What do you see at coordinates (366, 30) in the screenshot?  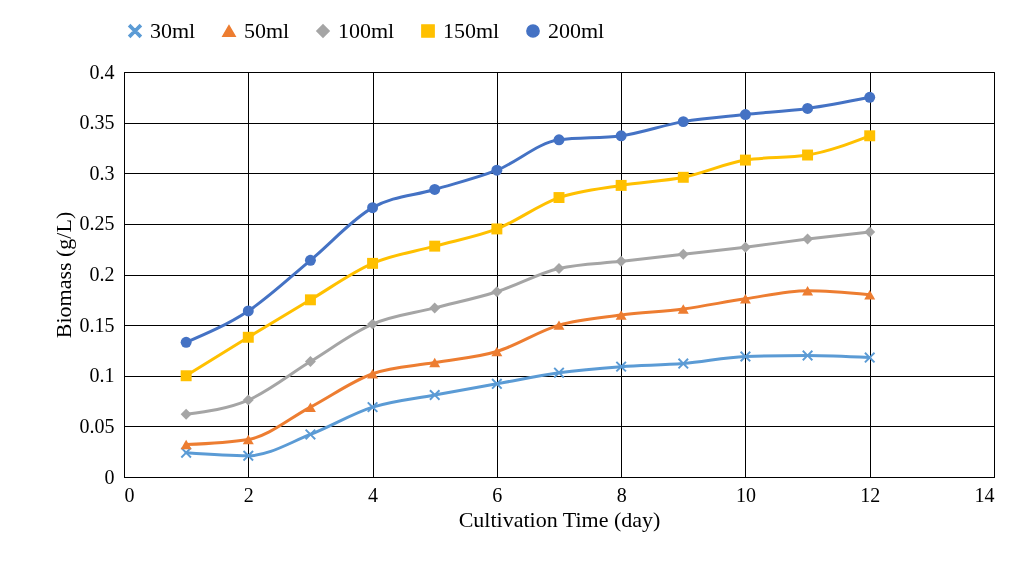 I see `legend-label: 100ml` at bounding box center [366, 30].